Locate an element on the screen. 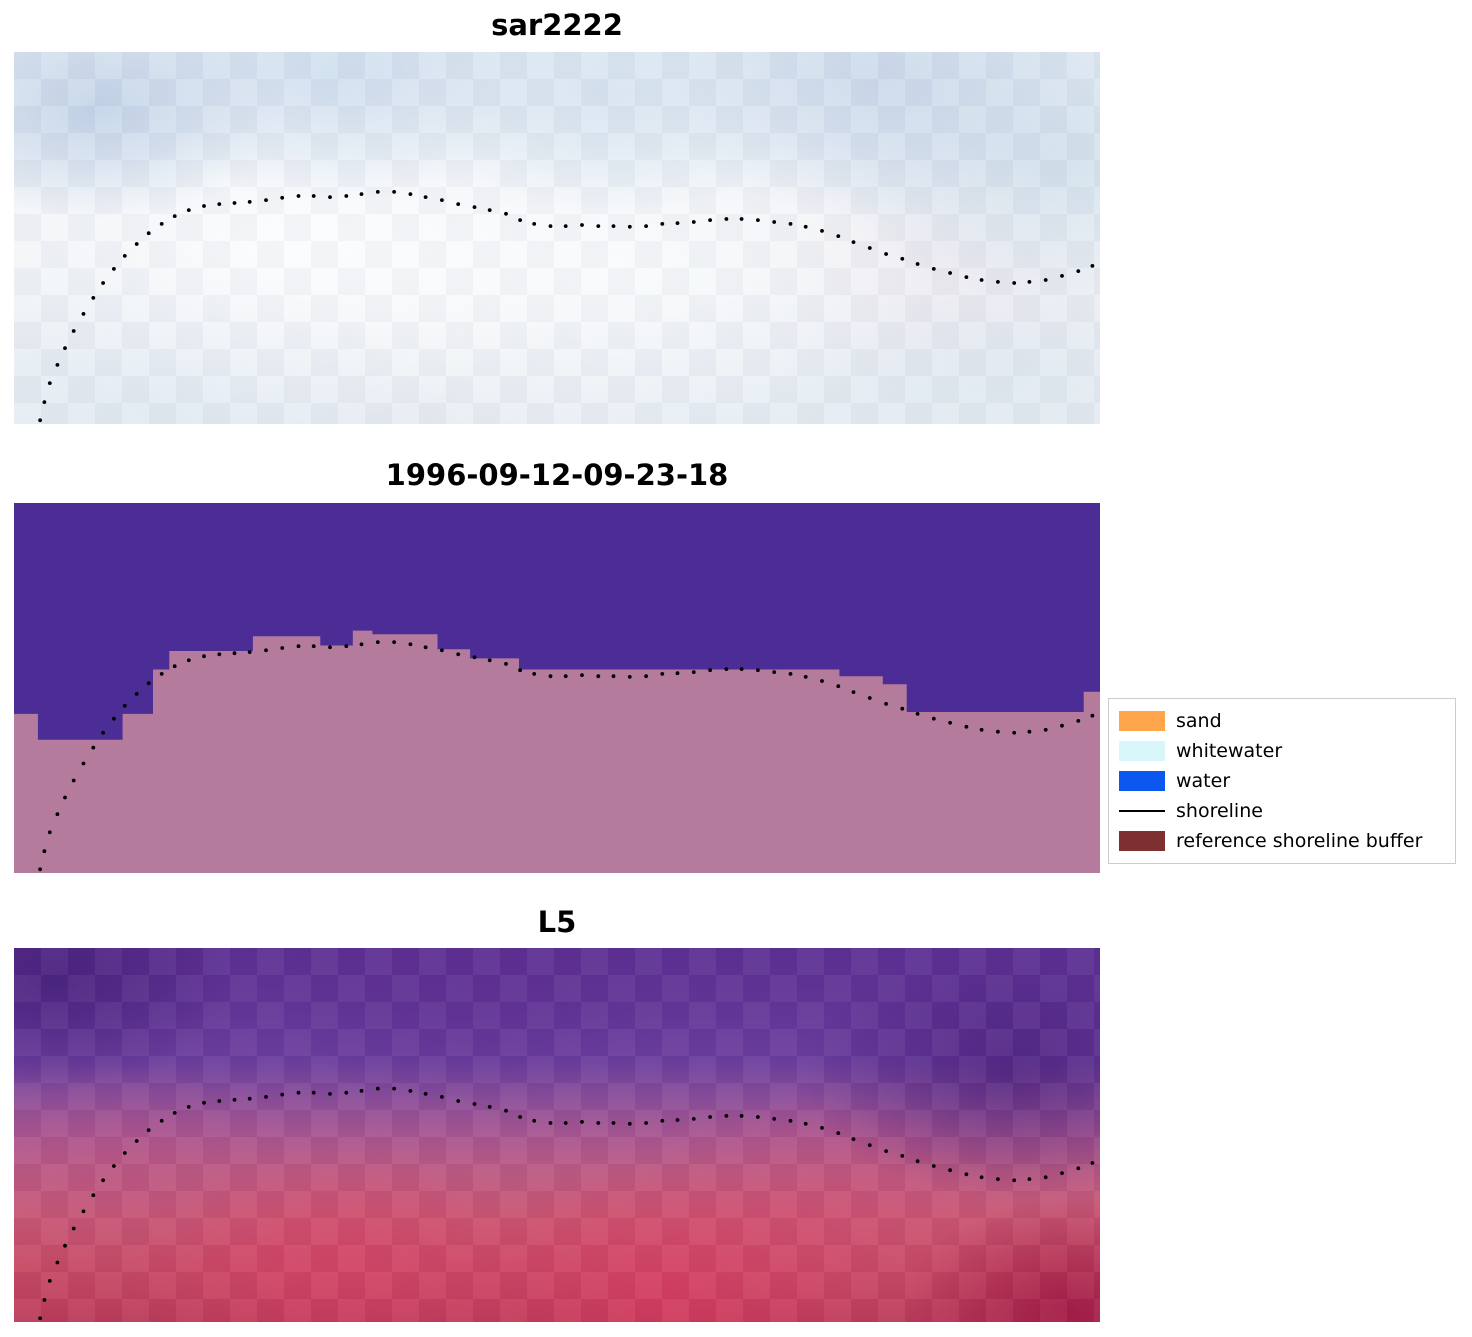  legend-label-whitewater: whitewater is located at coordinates (1229, 751).